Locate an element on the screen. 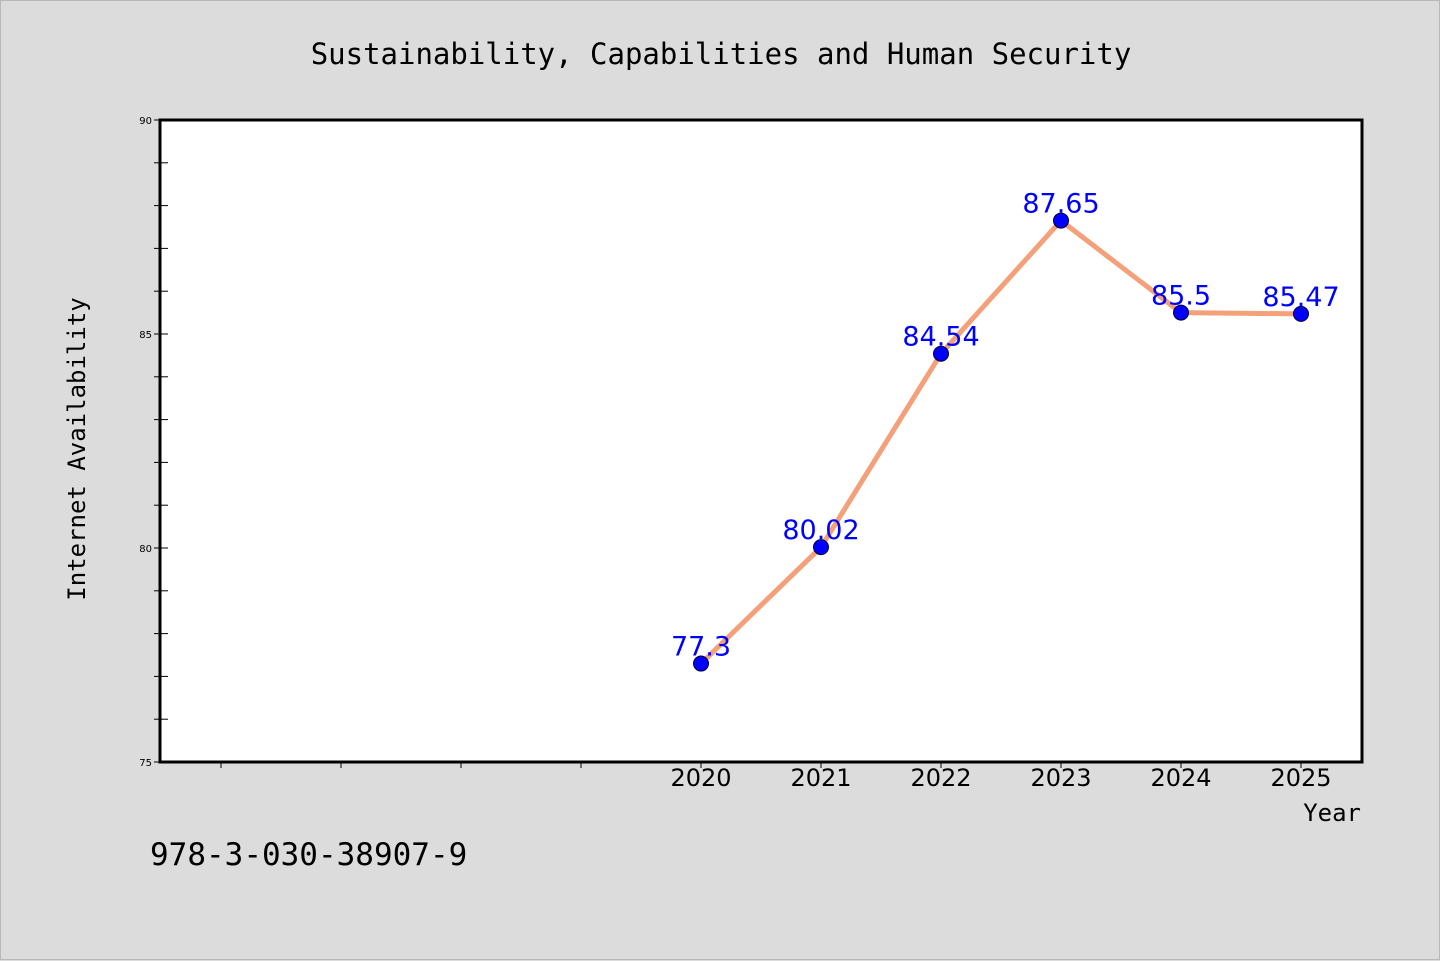  y-axis-label: Internet Availability is located at coordinates (77, 448).